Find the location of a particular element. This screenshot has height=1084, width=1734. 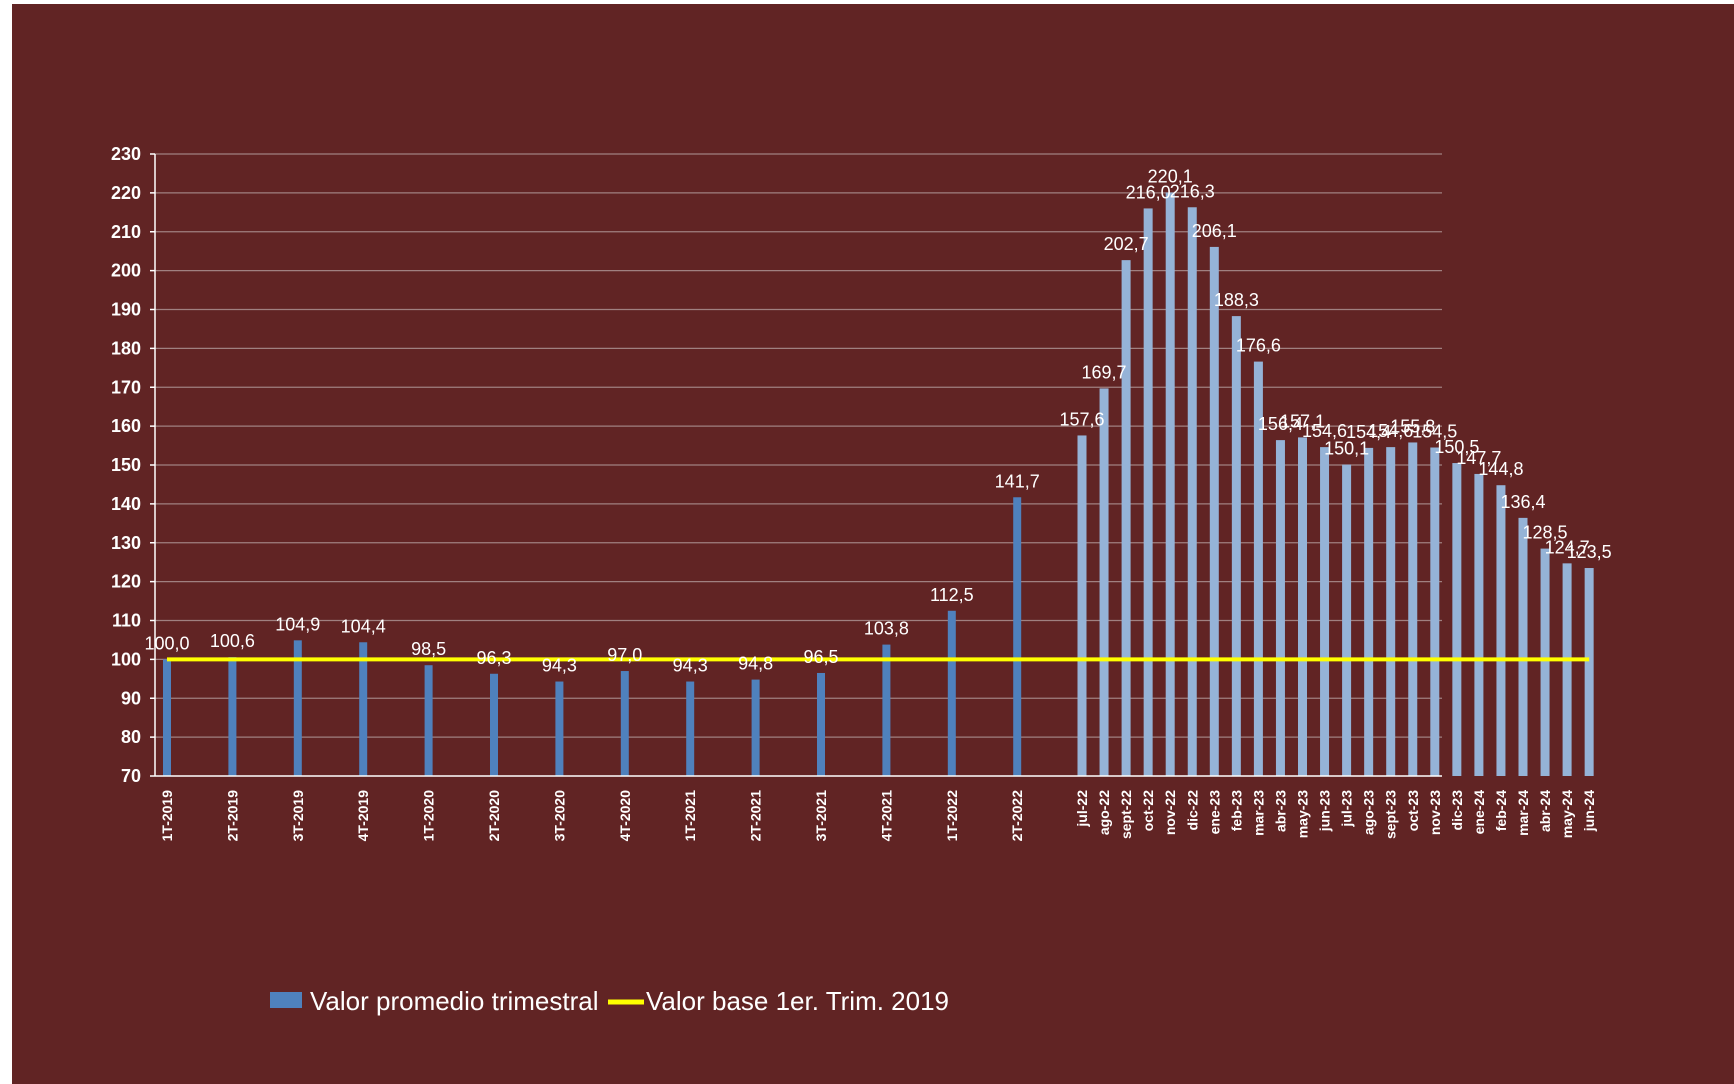

category-label: 1T-2019 is located at coordinates (167, 816).